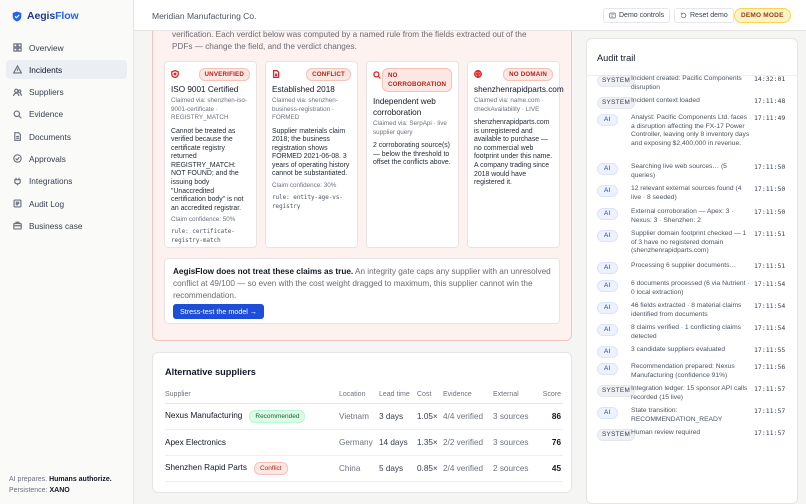 This screenshot has height=504, width=806. What do you see at coordinates (59, 490) in the screenshot?
I see `footer-persistence-value: XANO` at bounding box center [59, 490].